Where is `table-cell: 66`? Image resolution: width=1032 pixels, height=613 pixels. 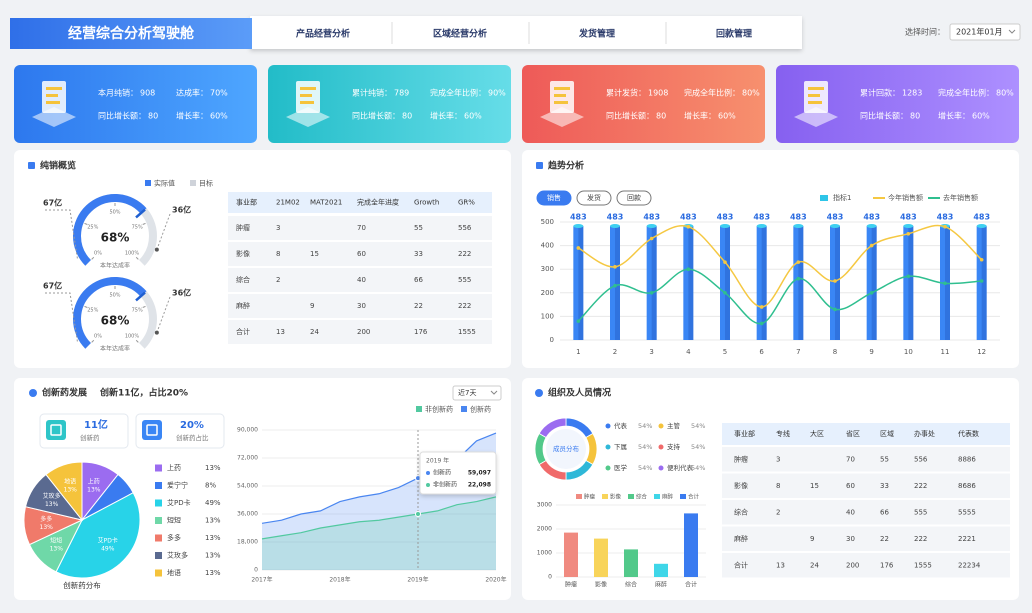 table-cell: 66 is located at coordinates (418, 280).